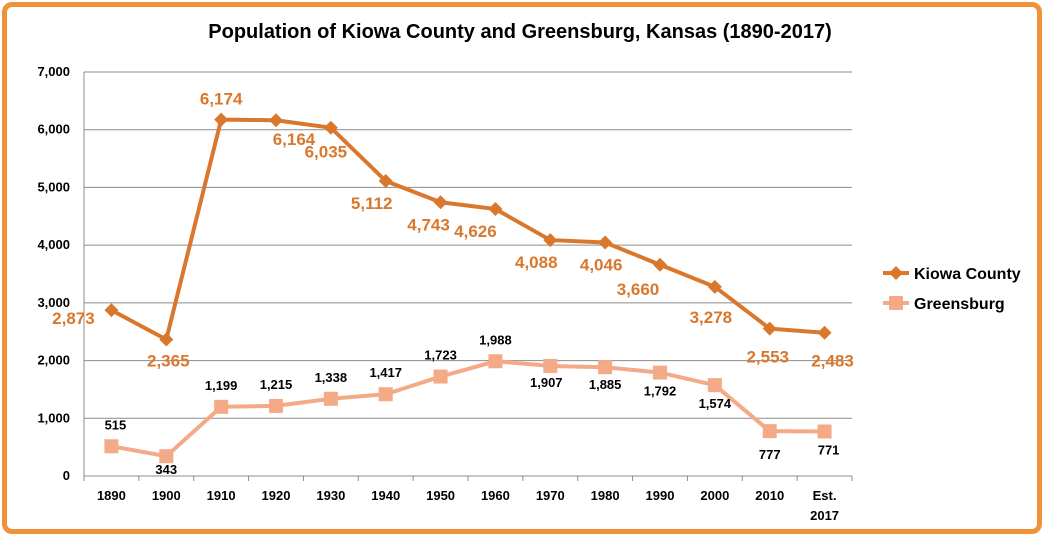 The image size is (1042, 534). Describe the element at coordinates (660, 391) in the screenshot. I see `greensburg-data-label: 1,792` at that location.